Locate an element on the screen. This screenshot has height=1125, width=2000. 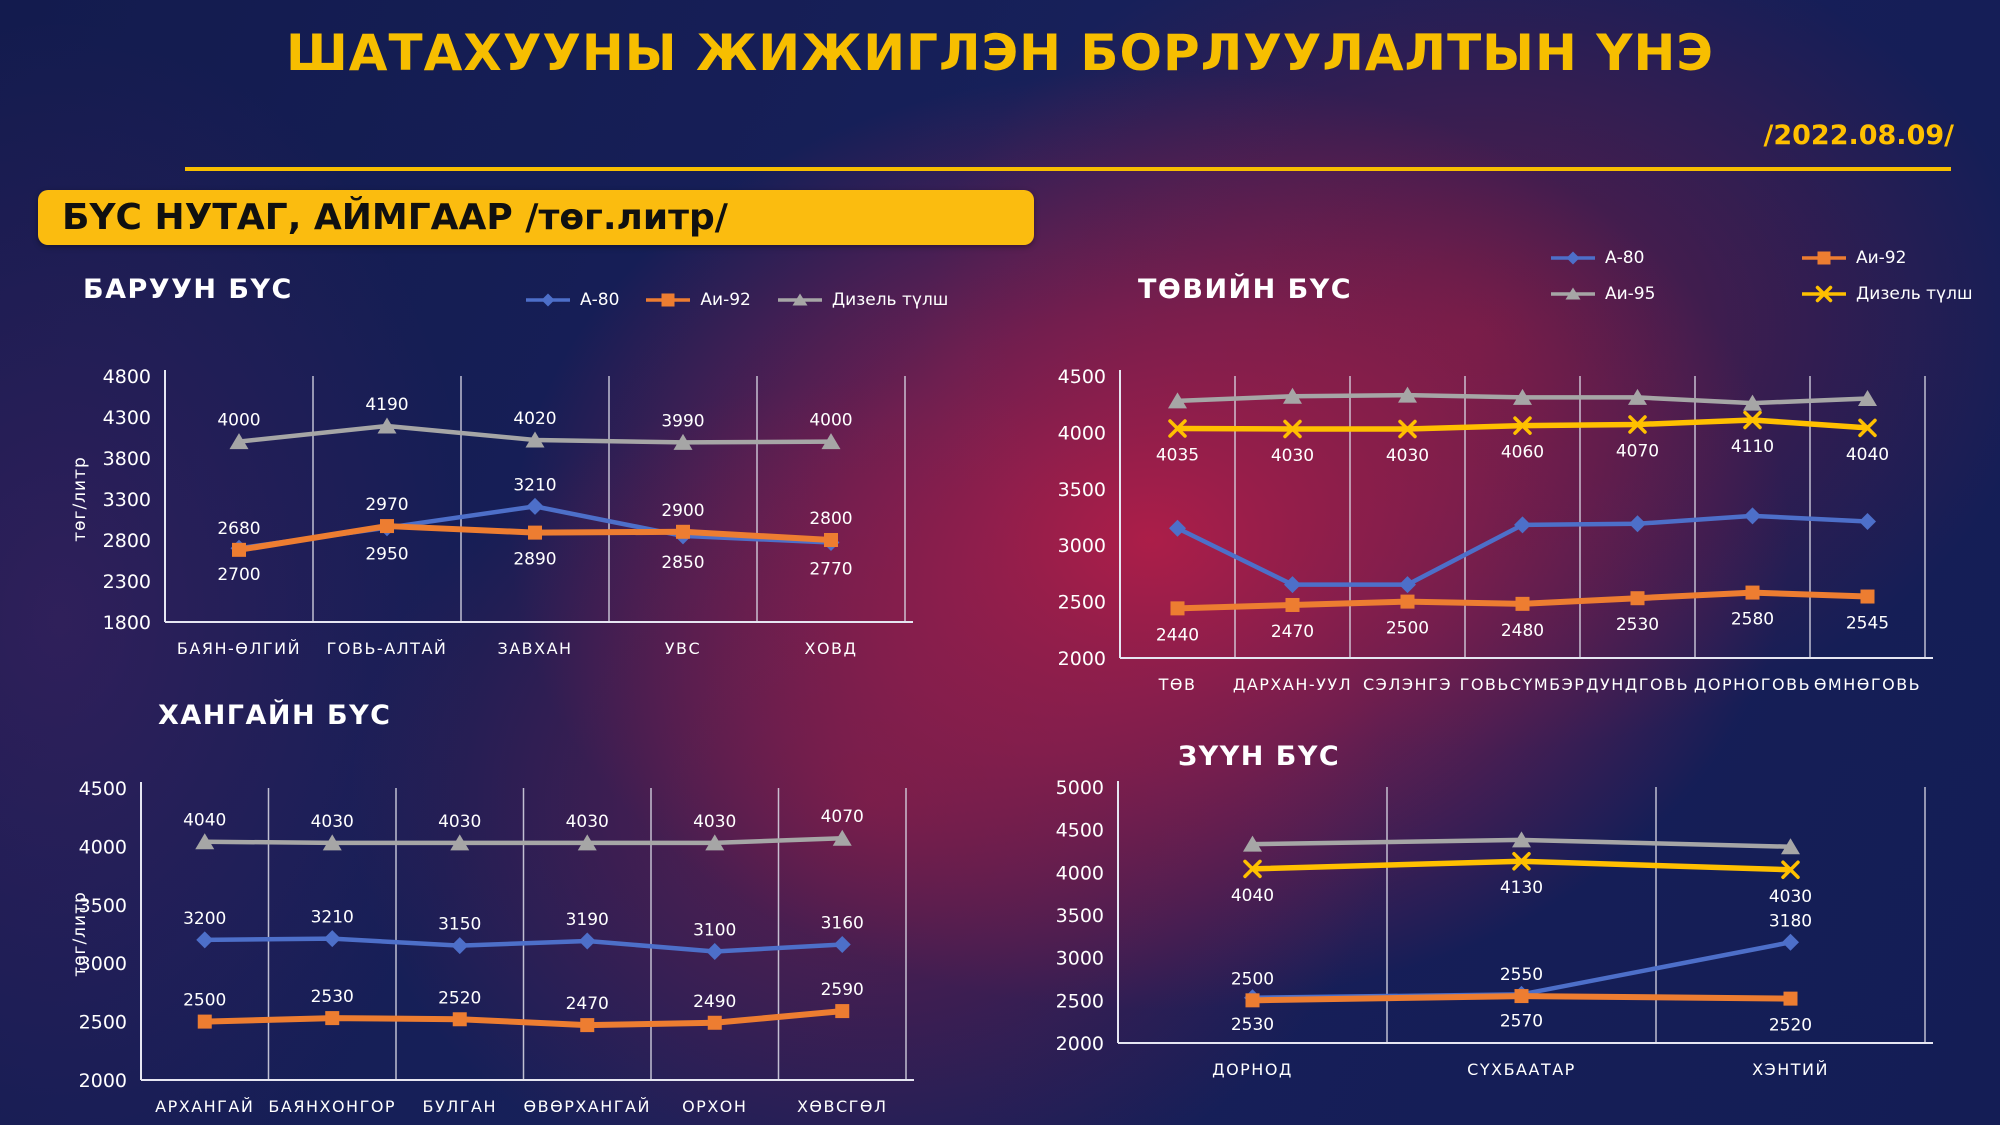
legend-label: Аи-95 is located at coordinates (1630, 294).